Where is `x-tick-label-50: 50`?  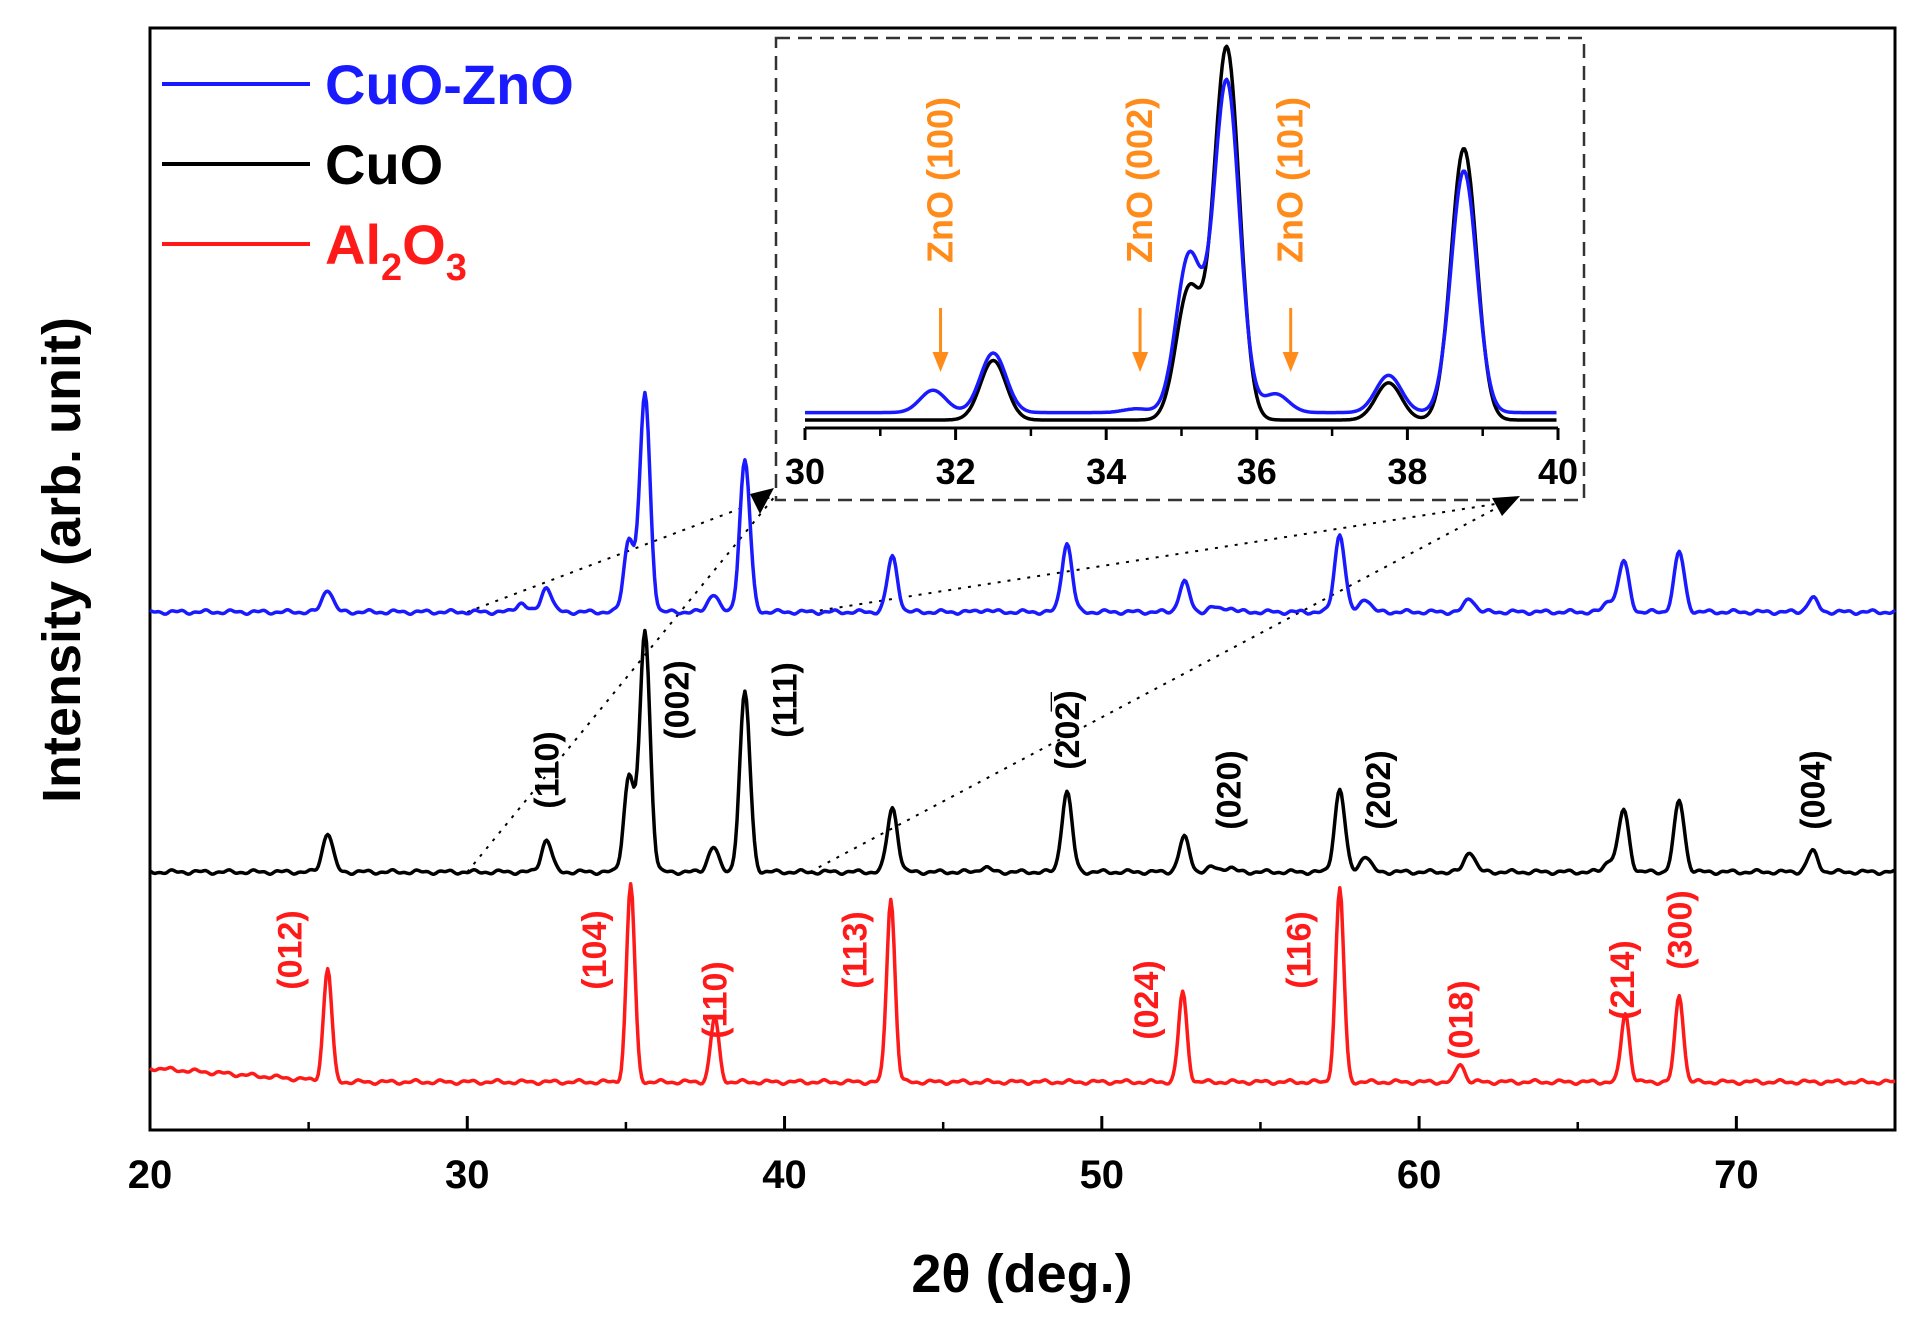
x-tick-label-50: 50 is located at coordinates (1102, 1175).